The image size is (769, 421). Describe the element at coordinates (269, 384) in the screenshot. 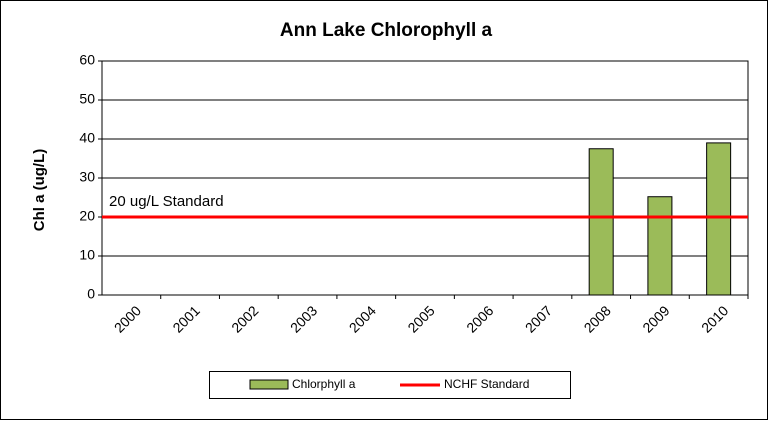

I see `legend-swatch` at that location.